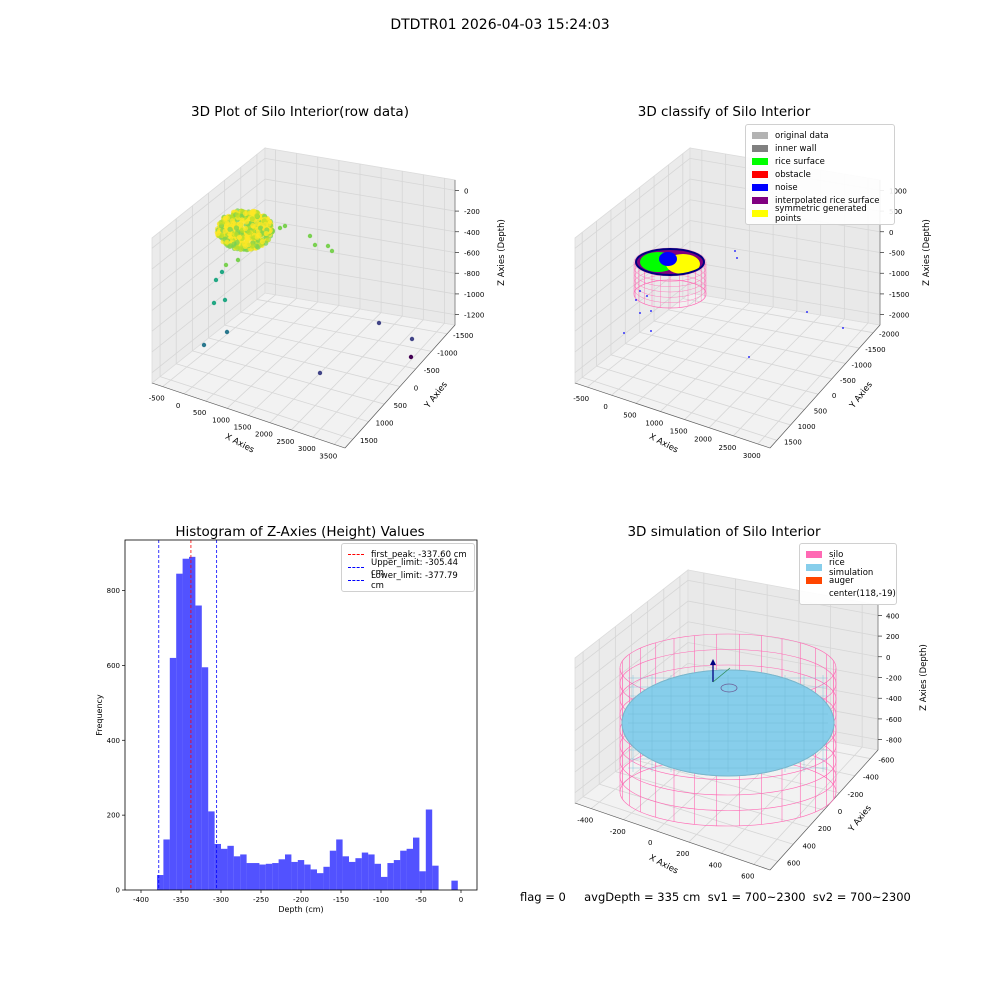  Describe the element at coordinates (654, 423) in the screenshot. I see `p2-xtick-label: 1000` at that location.